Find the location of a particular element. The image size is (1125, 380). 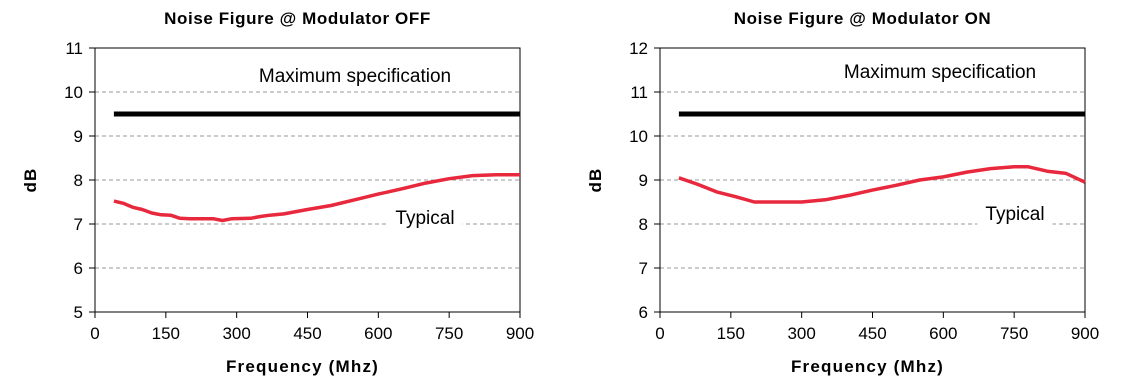

chart-title: Noise Figure @ Modulator OFF is located at coordinates (297, 18).